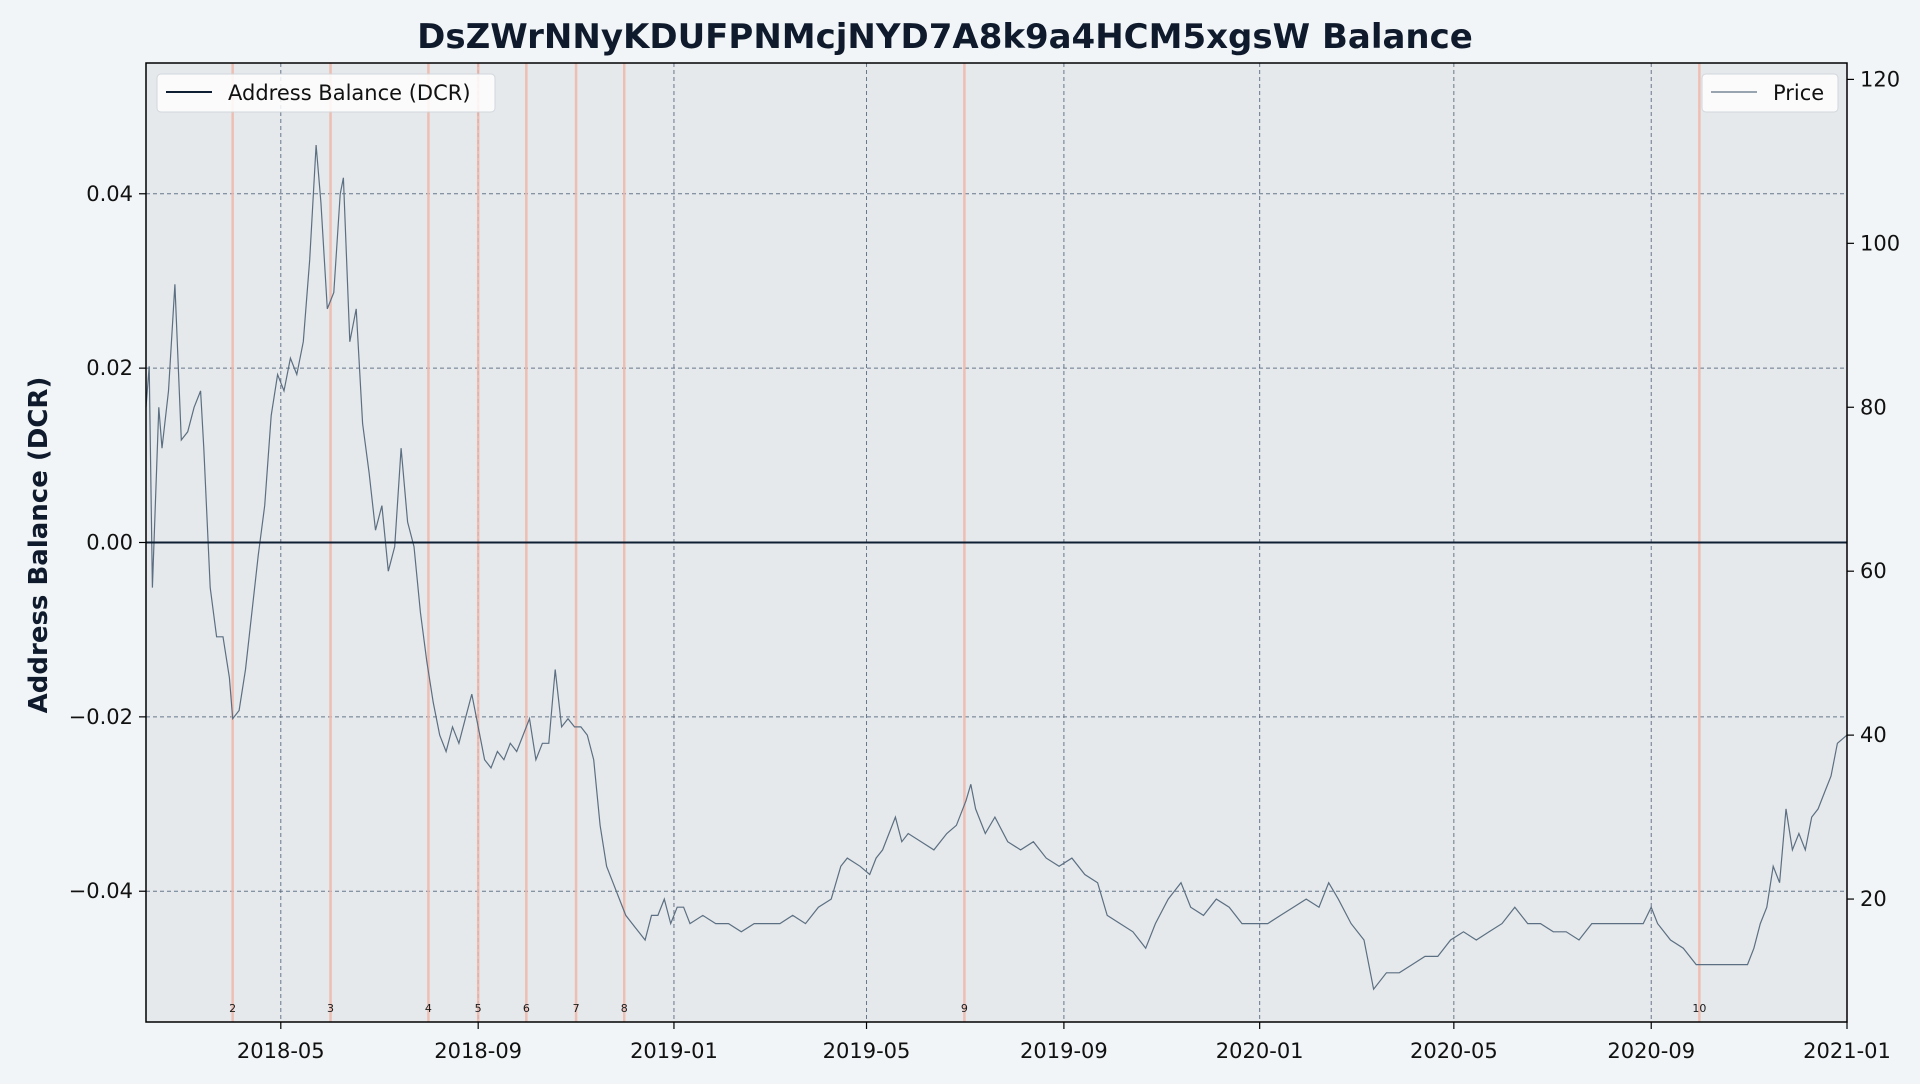 Image resolution: width=1920 pixels, height=1084 pixels. What do you see at coordinates (109, 368) in the screenshot?
I see `y-tick-label: 0.02` at bounding box center [109, 368].